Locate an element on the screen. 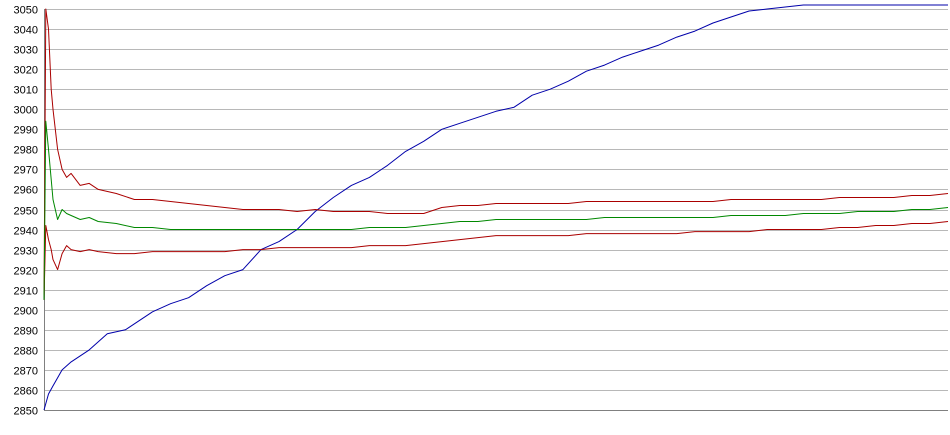 This screenshot has width=950, height=435. y-tick-label: 3020 is located at coordinates (26, 71).